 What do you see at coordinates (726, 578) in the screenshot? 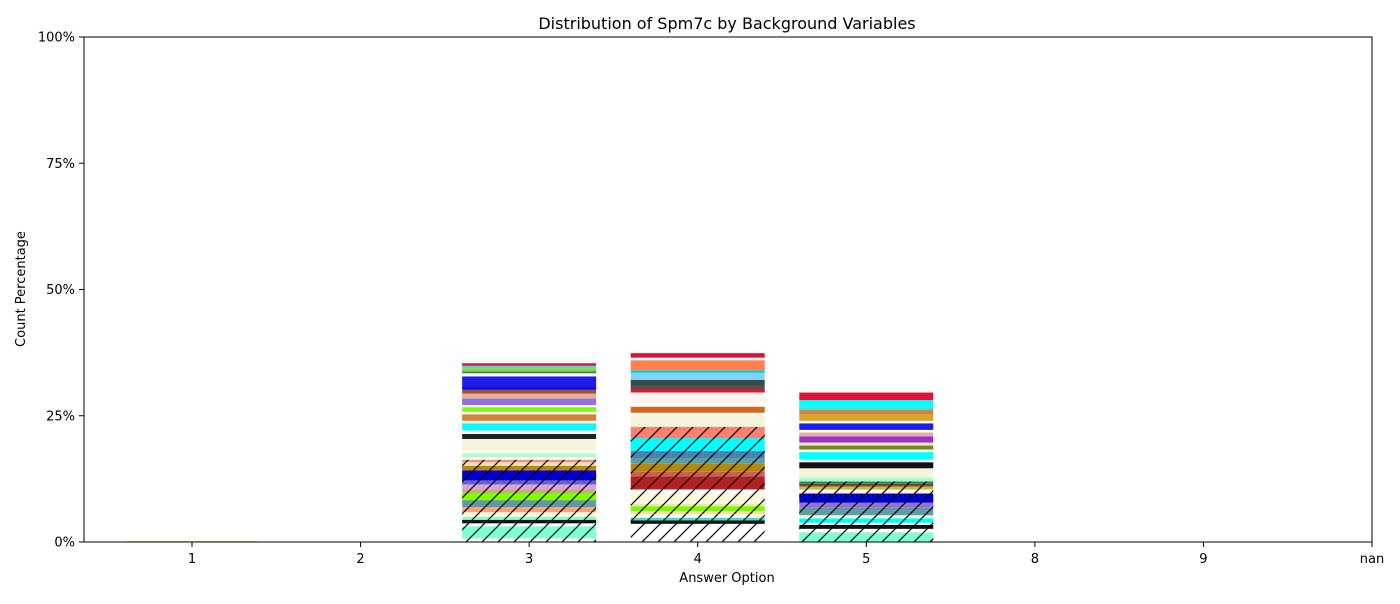
I see `x-axis-label: Answer Option` at bounding box center [726, 578].